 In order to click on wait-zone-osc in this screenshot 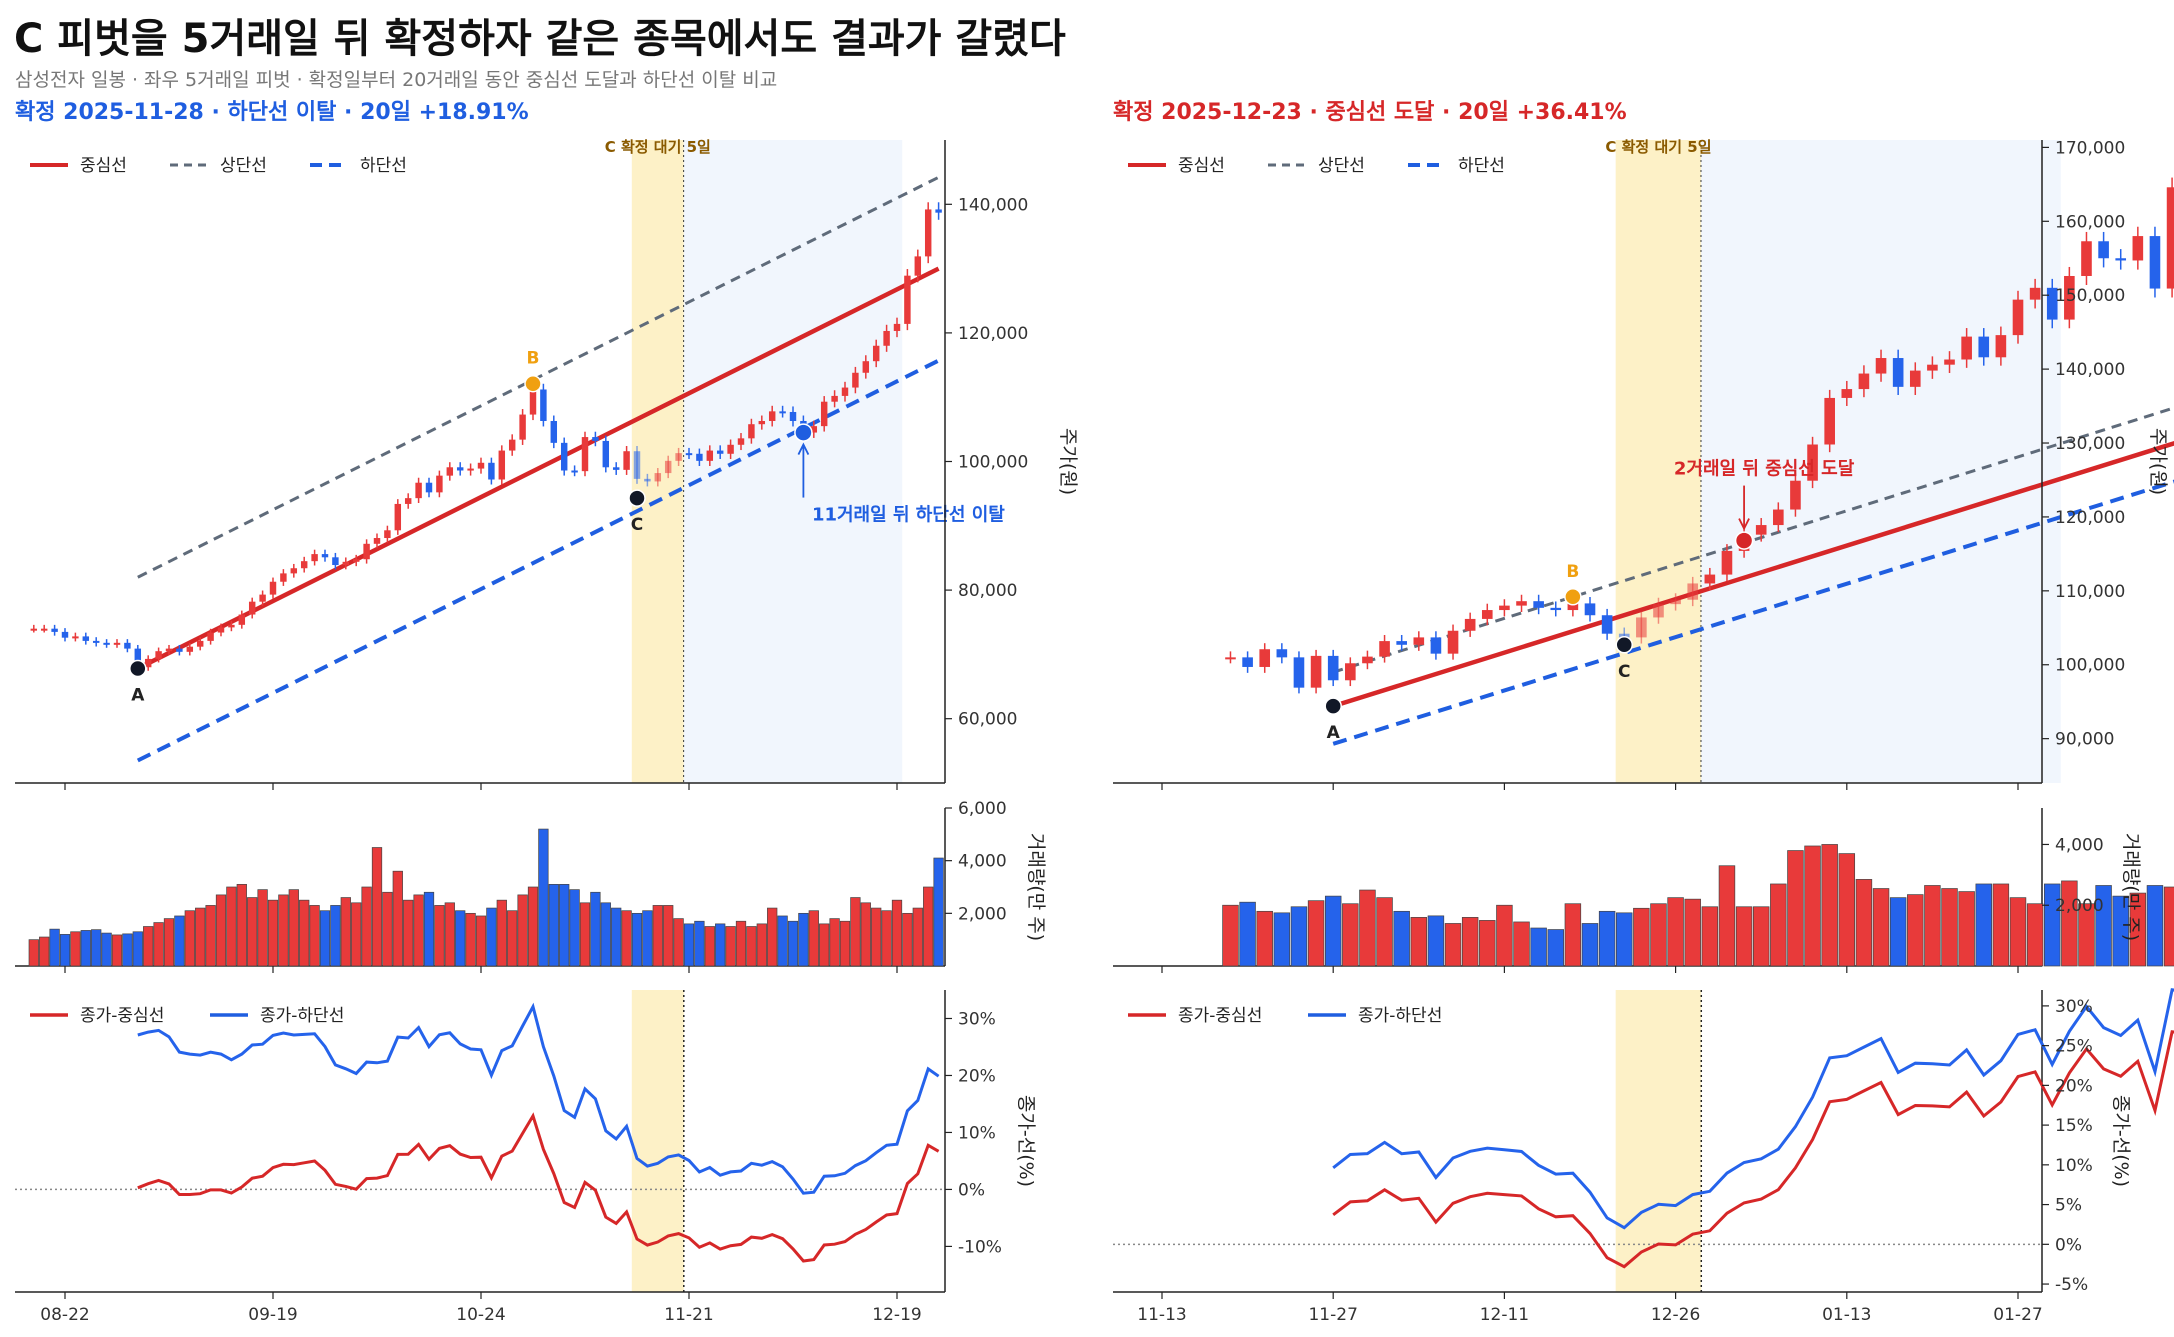, I will do `click(1658, 1141)`.